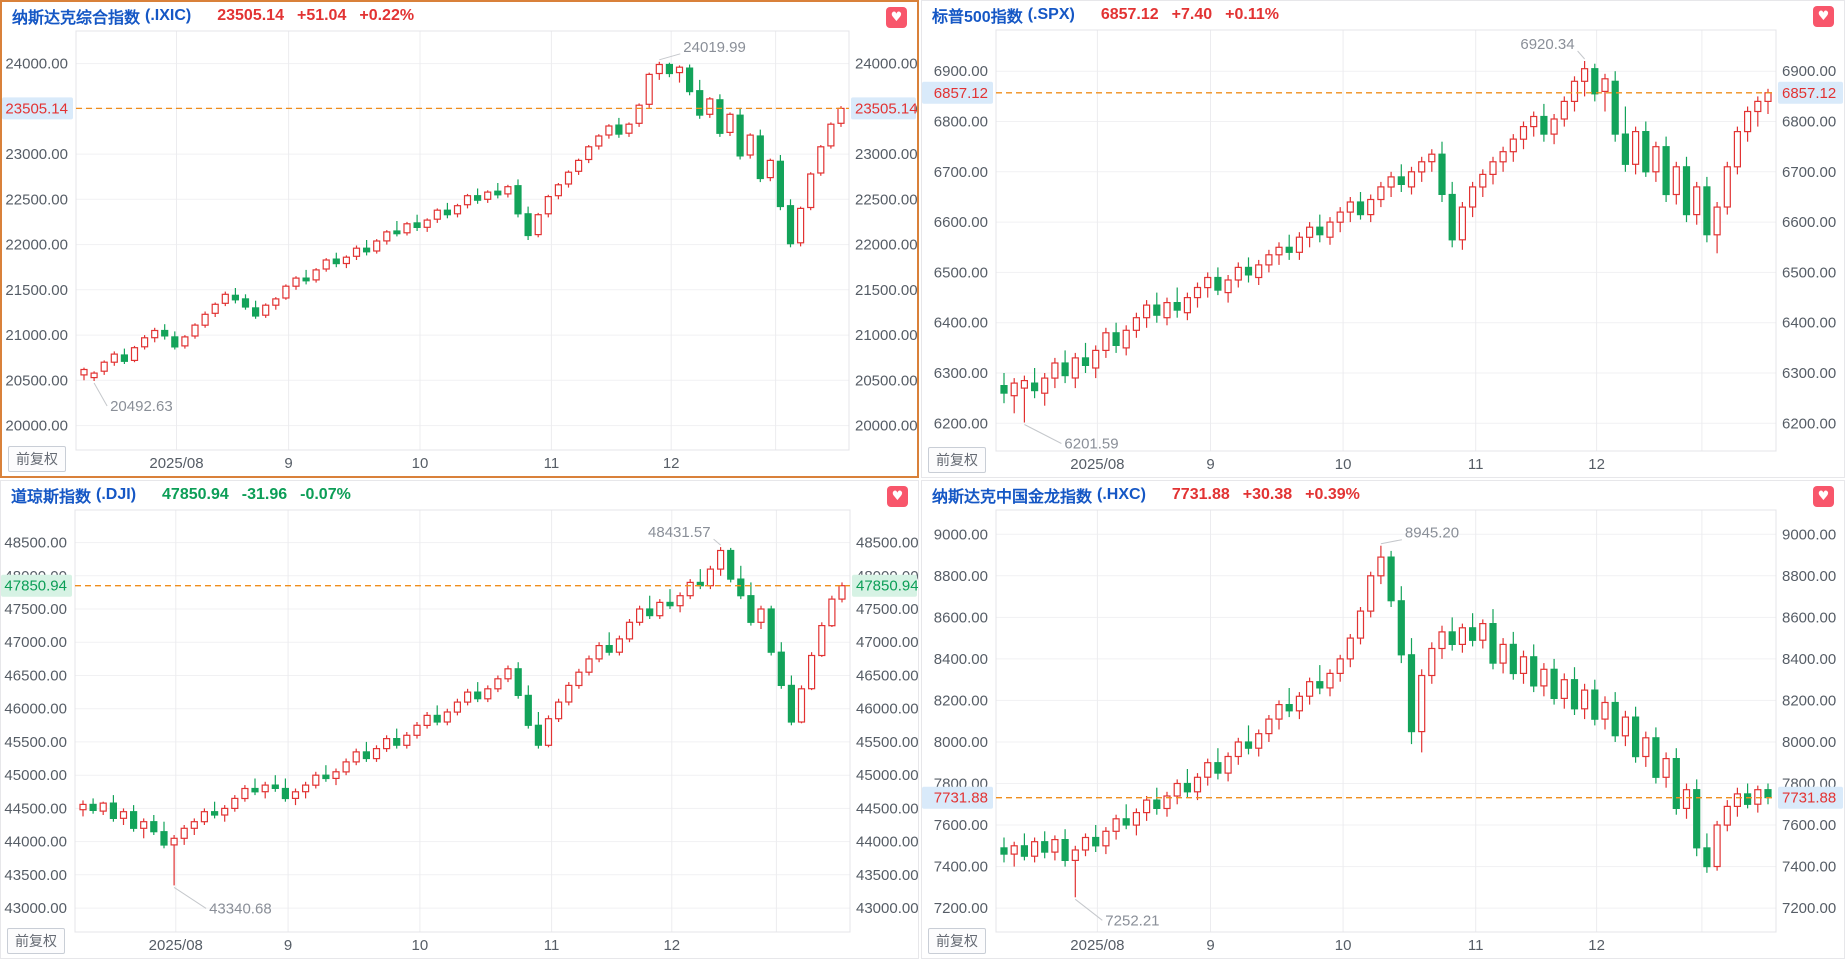  Describe the element at coordinates (35, 642) in the screenshot. I see `svg-text: 47000.00` at that location.